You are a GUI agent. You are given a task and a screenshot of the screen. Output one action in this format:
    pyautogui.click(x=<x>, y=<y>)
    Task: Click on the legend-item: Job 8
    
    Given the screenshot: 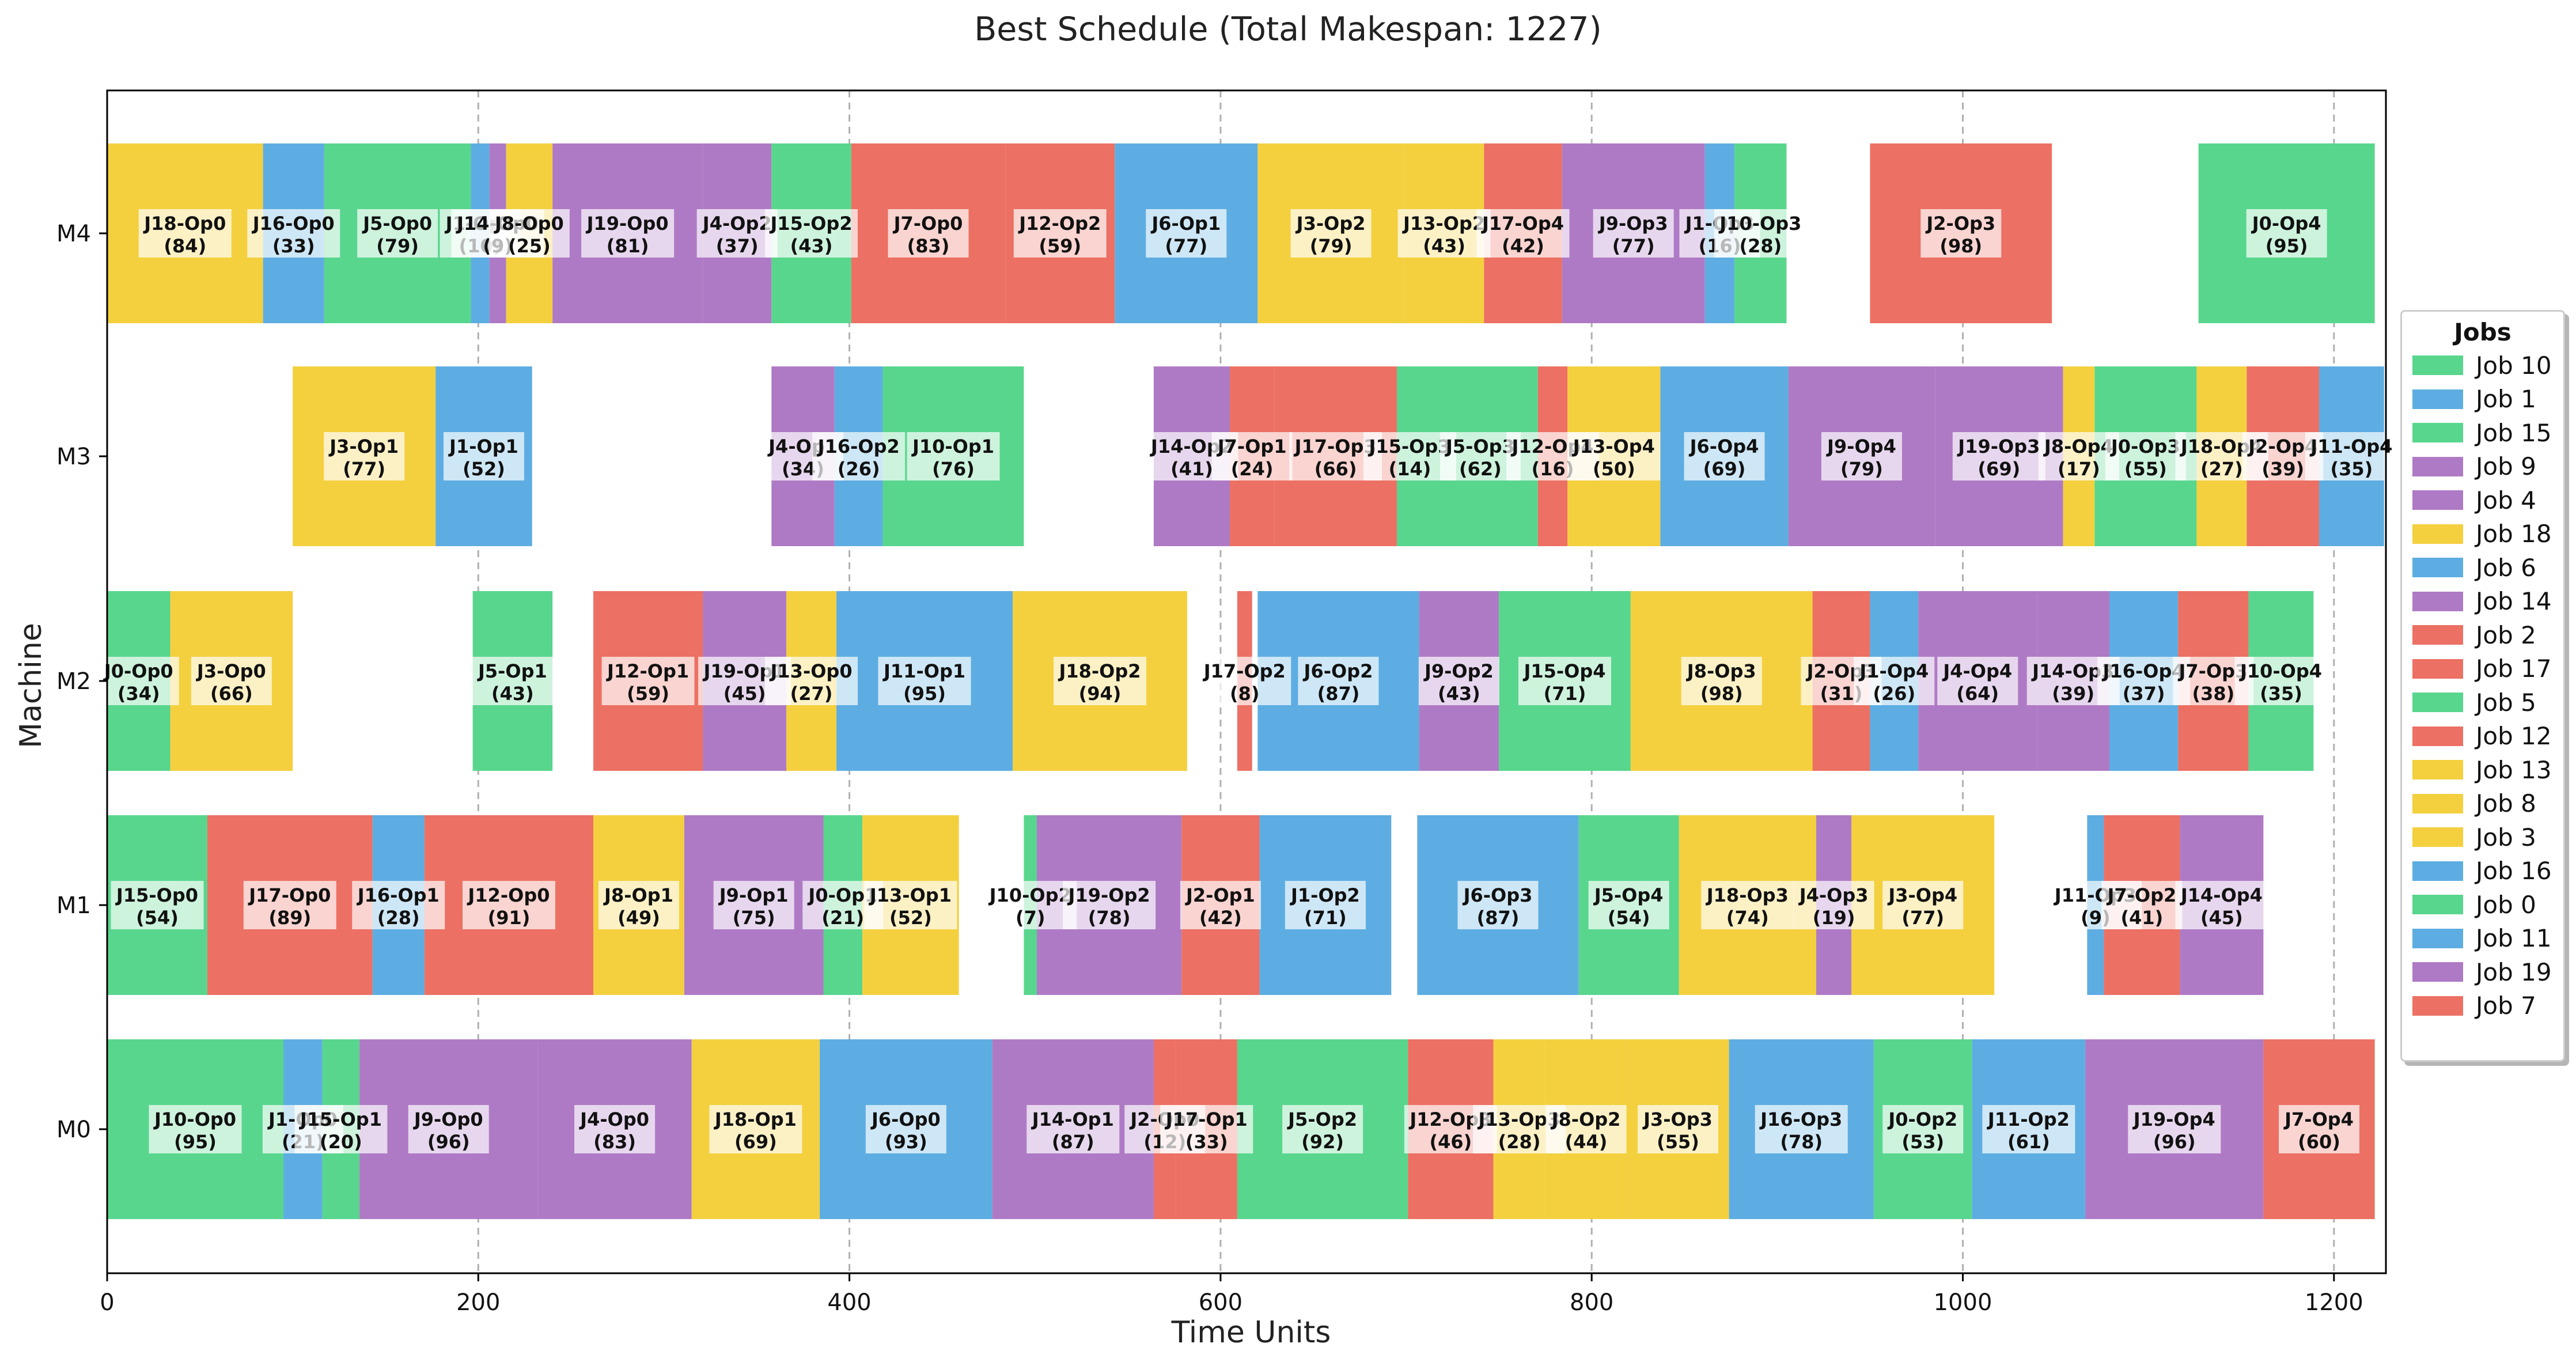 What is the action you would take?
    pyautogui.click(x=2482, y=804)
    